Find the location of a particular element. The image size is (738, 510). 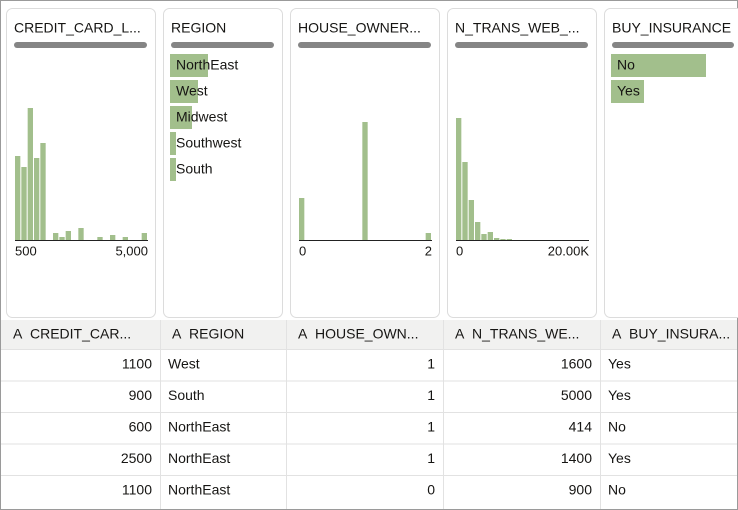

cell: 0 is located at coordinates (431, 490).